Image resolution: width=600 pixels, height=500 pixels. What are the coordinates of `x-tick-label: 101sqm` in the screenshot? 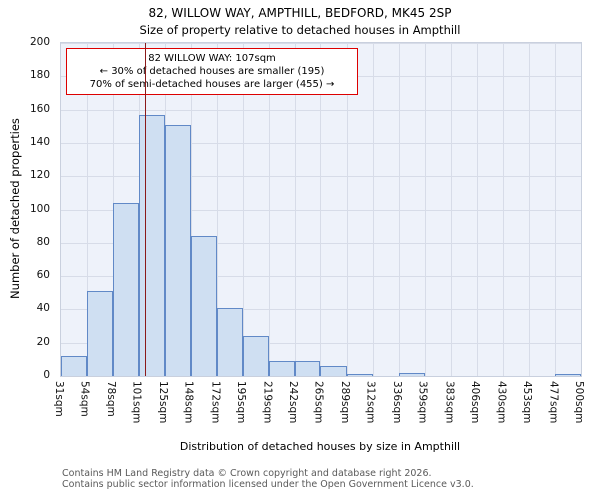 It's located at (136, 402).